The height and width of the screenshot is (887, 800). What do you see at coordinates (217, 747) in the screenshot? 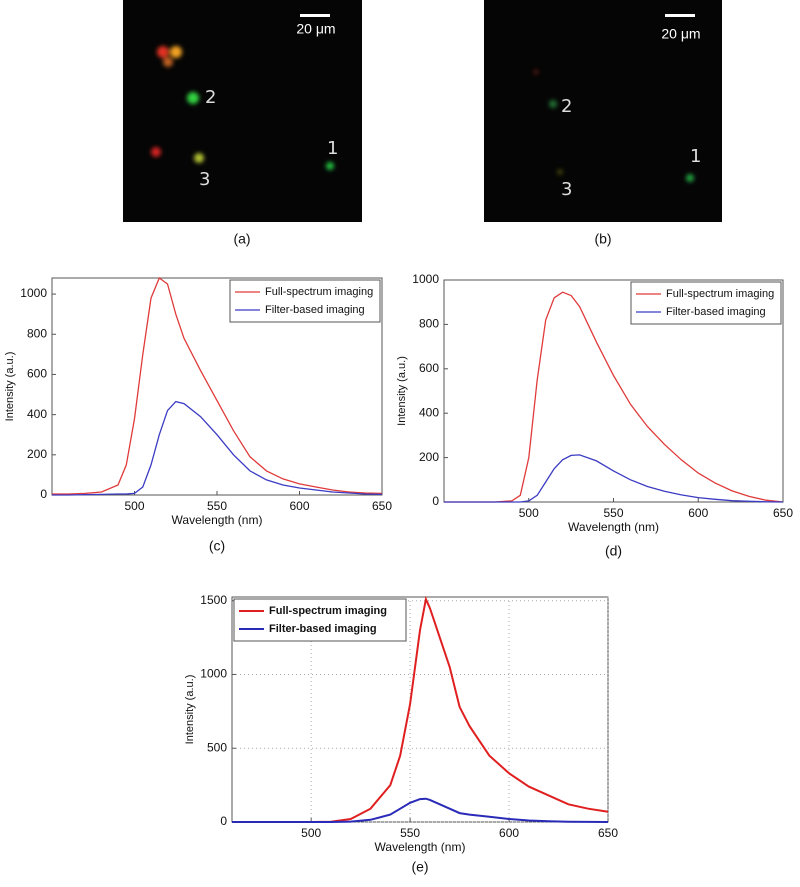
I see `y-tick-label: 500` at bounding box center [217, 747].